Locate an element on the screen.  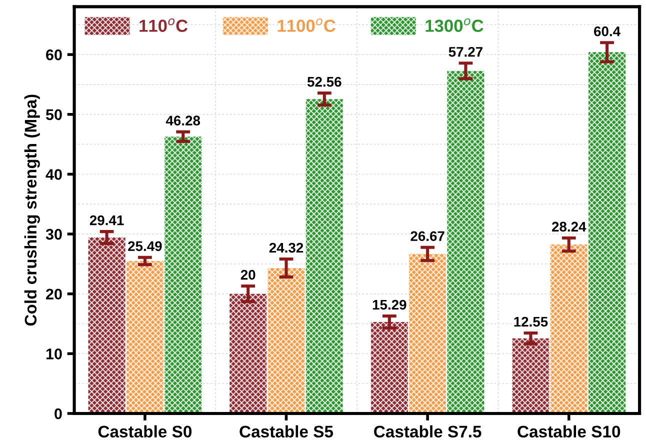
legend-label: 1100$^{o}$C is located at coordinates (307, 25).